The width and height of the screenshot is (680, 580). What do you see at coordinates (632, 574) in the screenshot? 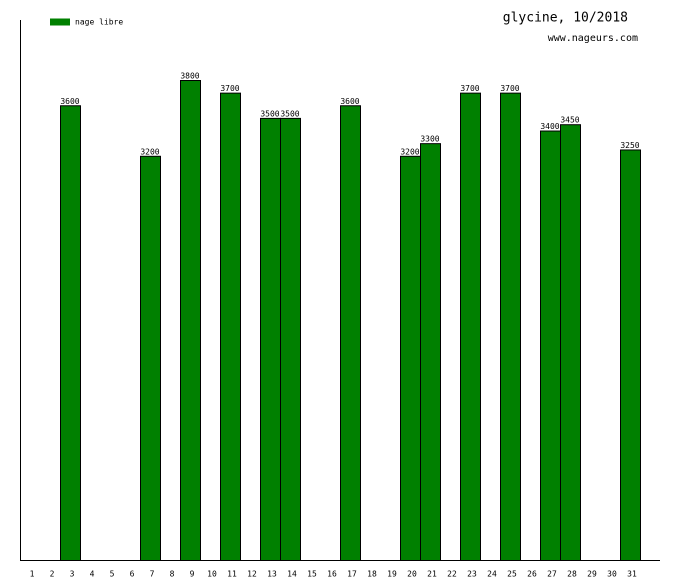
I see `x-tick-label: 31` at bounding box center [632, 574].